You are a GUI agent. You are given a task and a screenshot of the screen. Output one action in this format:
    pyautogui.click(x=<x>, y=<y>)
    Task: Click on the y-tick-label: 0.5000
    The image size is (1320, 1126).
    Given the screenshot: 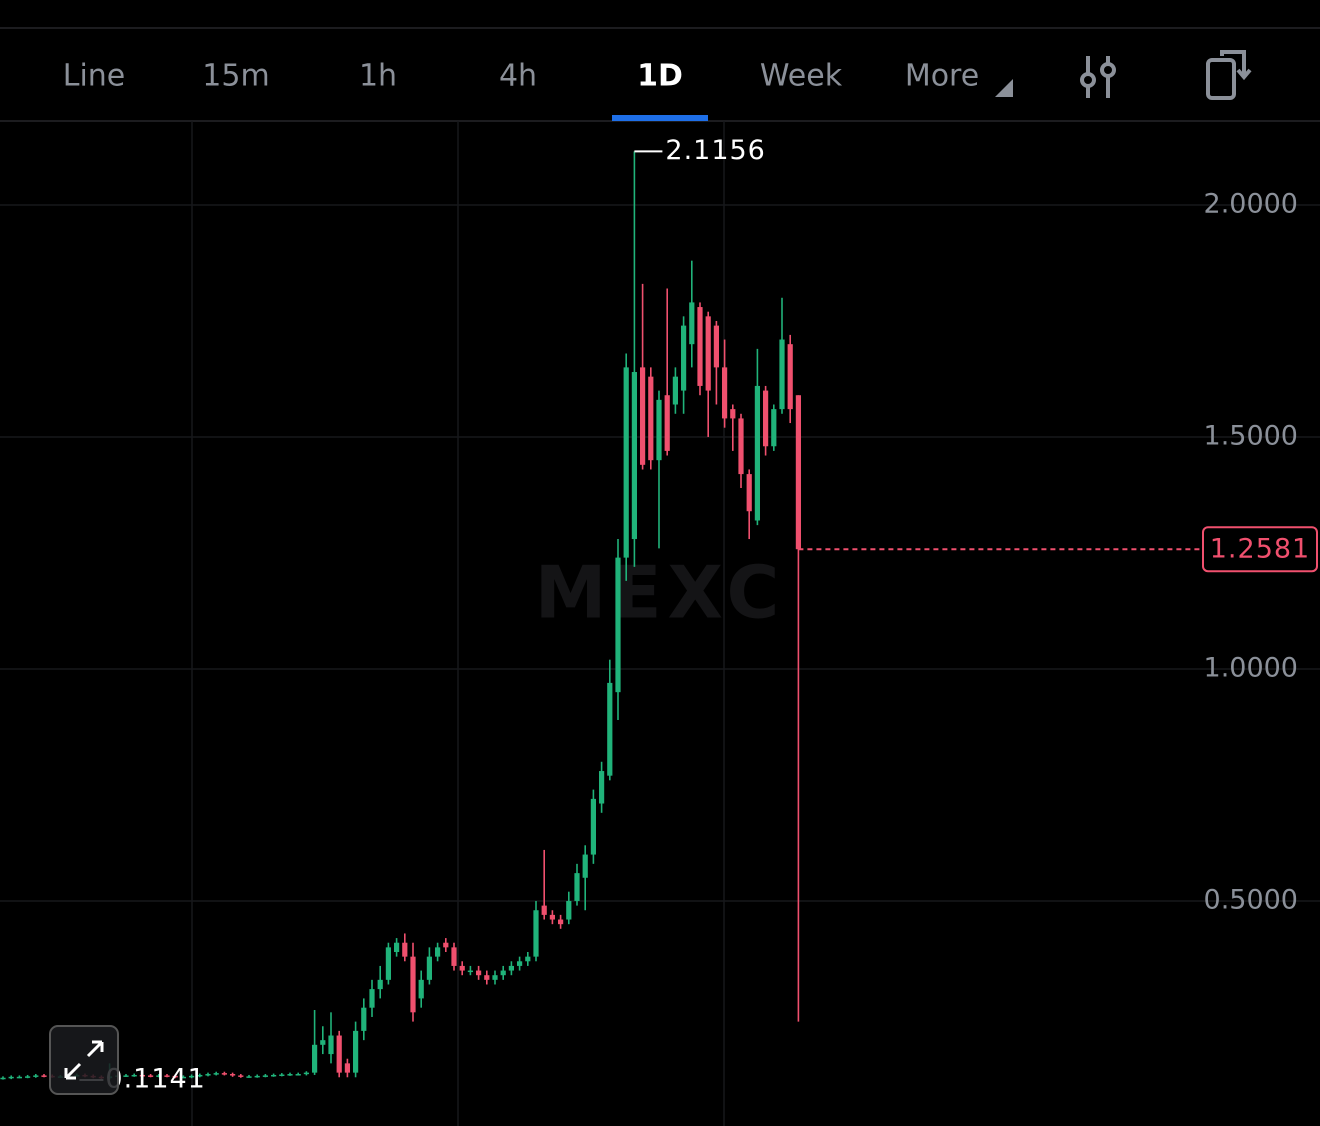 What is the action you would take?
    pyautogui.click(x=1251, y=899)
    